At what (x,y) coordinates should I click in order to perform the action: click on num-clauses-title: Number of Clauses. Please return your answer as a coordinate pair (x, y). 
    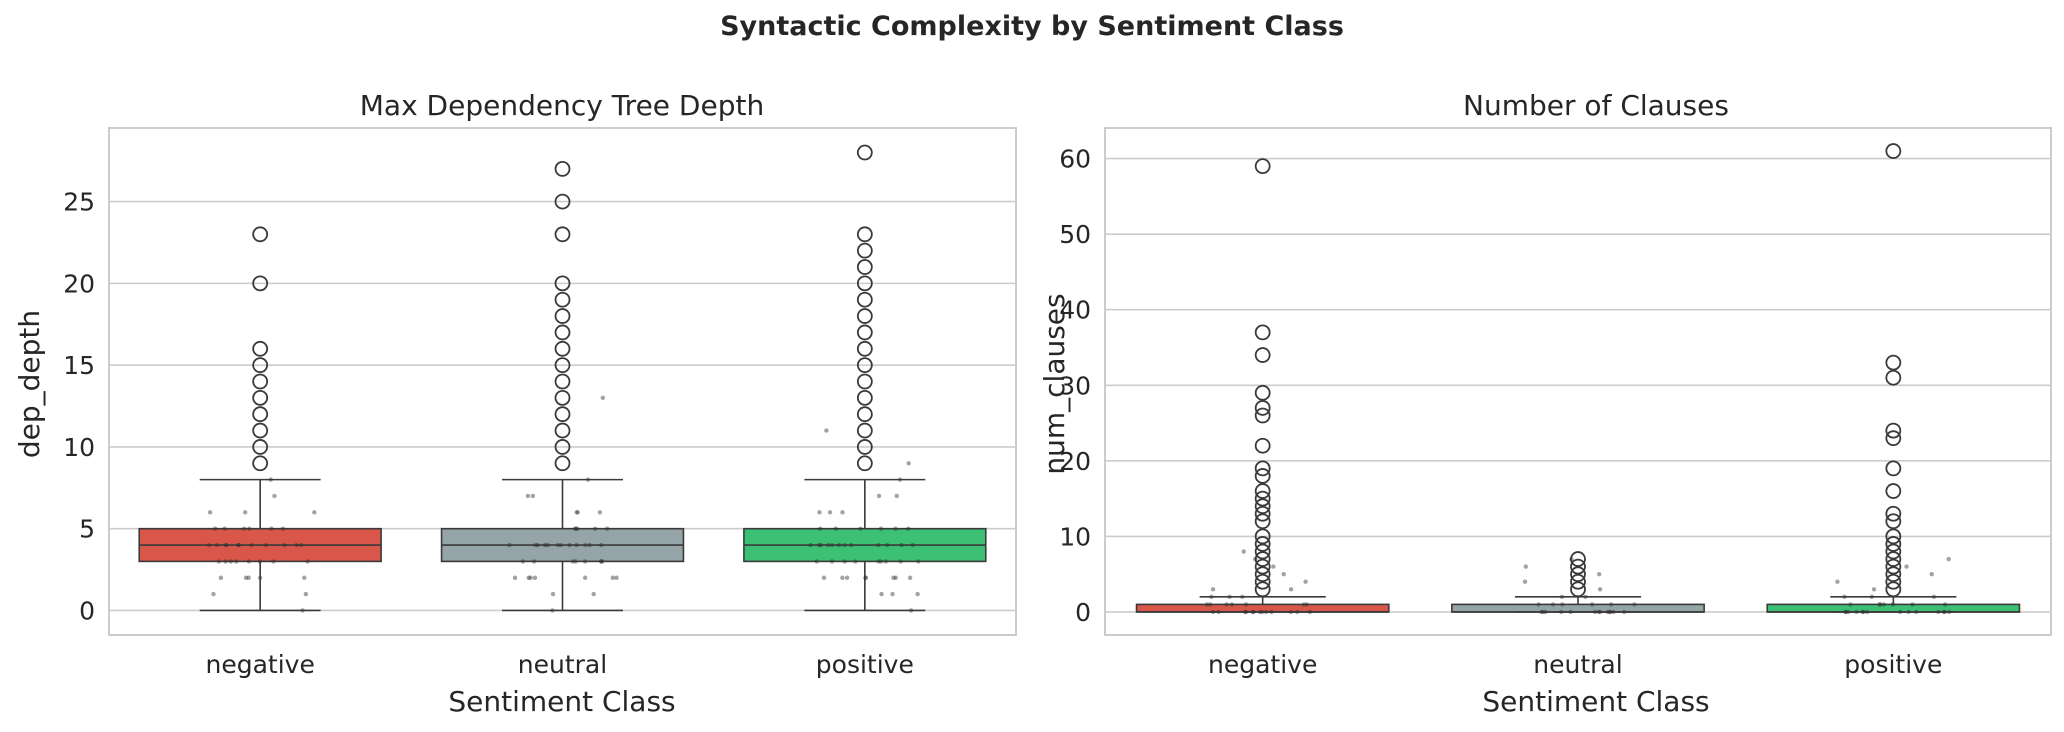
    Looking at the image, I should click on (1596, 105).